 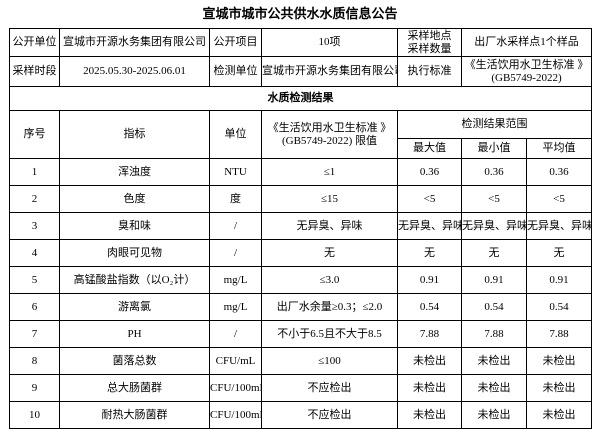 What do you see at coordinates (34, 307) in the screenshot?
I see `cell: 6` at bounding box center [34, 307].